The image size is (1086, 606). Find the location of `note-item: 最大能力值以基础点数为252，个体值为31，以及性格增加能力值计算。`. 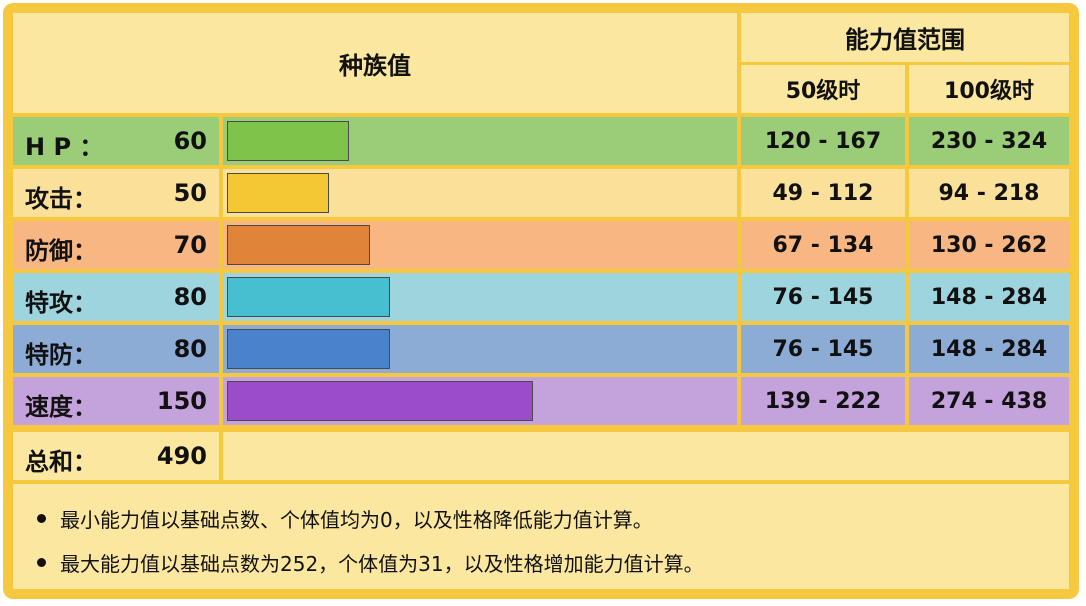

note-item: 最大能力值以基础点数为252，个体值为31，以及性格增加能力值计算。 is located at coordinates (370, 562).